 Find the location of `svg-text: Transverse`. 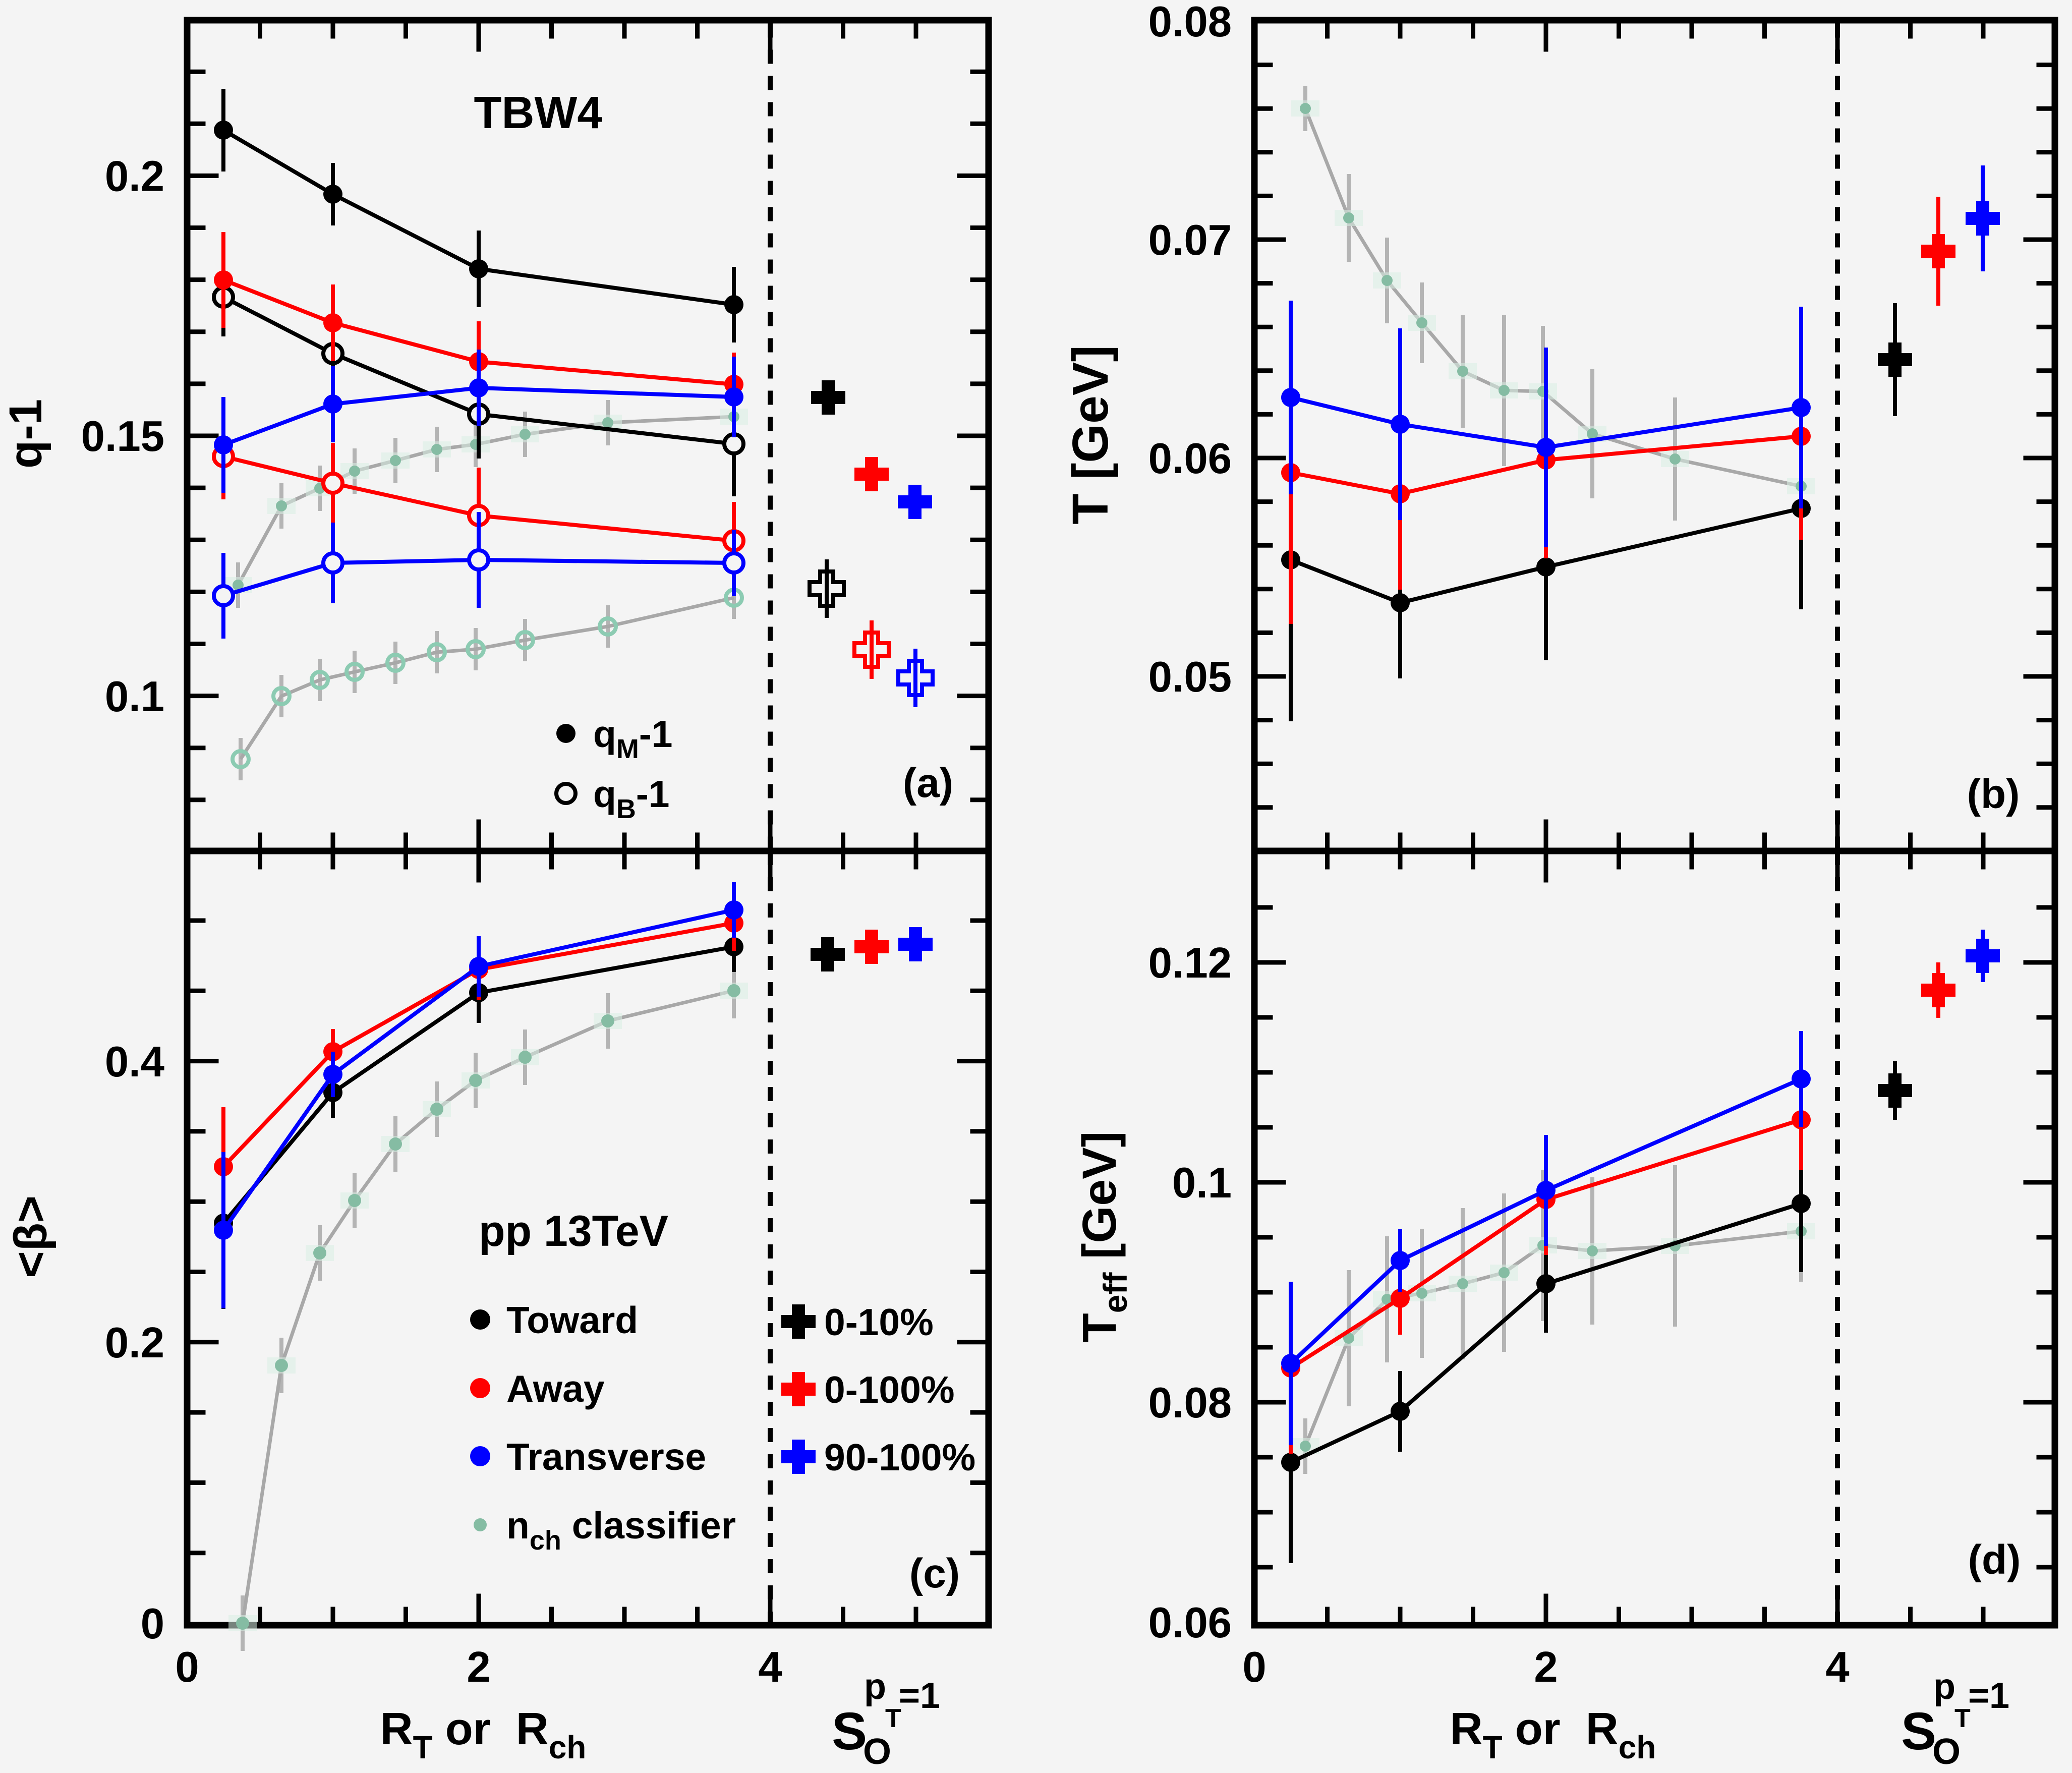

svg-text: Transverse is located at coordinates (606, 1457).